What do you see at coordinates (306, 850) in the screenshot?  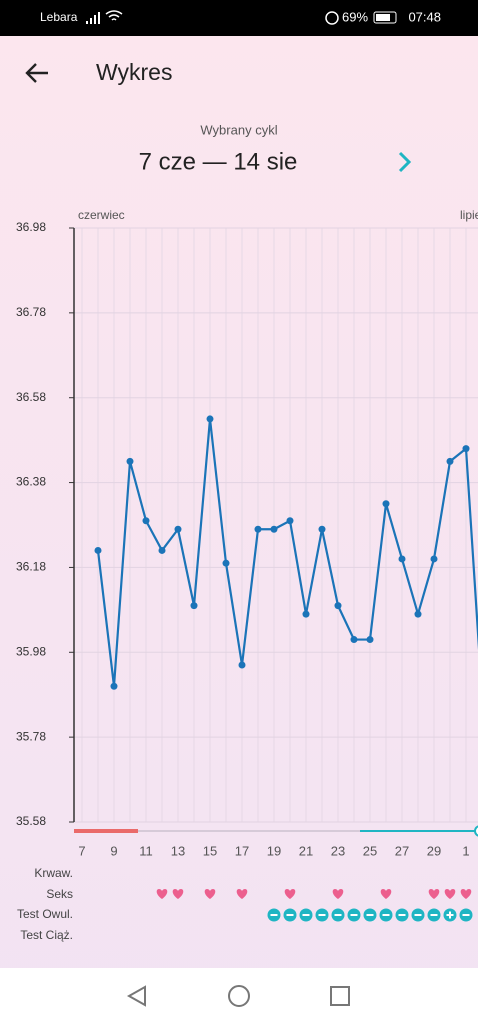 I see `x-tick-label: 21` at bounding box center [306, 850].